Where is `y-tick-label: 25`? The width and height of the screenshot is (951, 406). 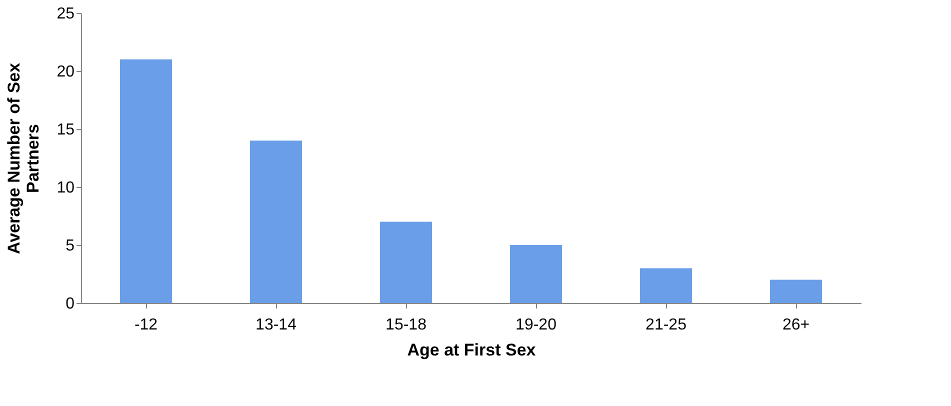
y-tick-label: 25 is located at coordinates (65, 14).